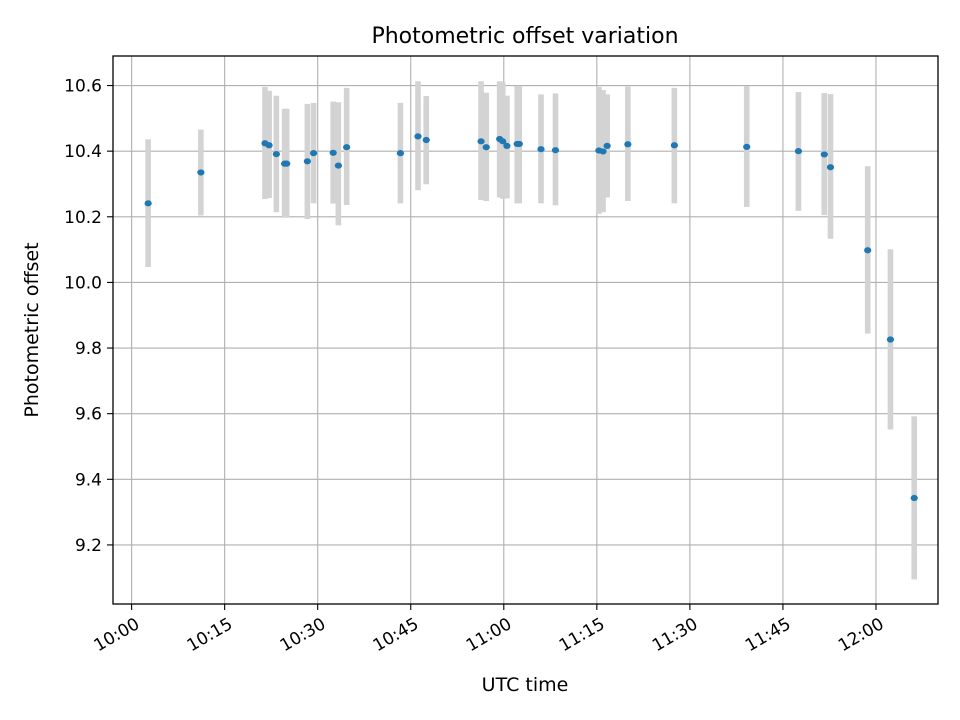 This screenshot has height=720, width=960. Describe the element at coordinates (83, 283) in the screenshot. I see `y-tick-label: 10.0` at that location.